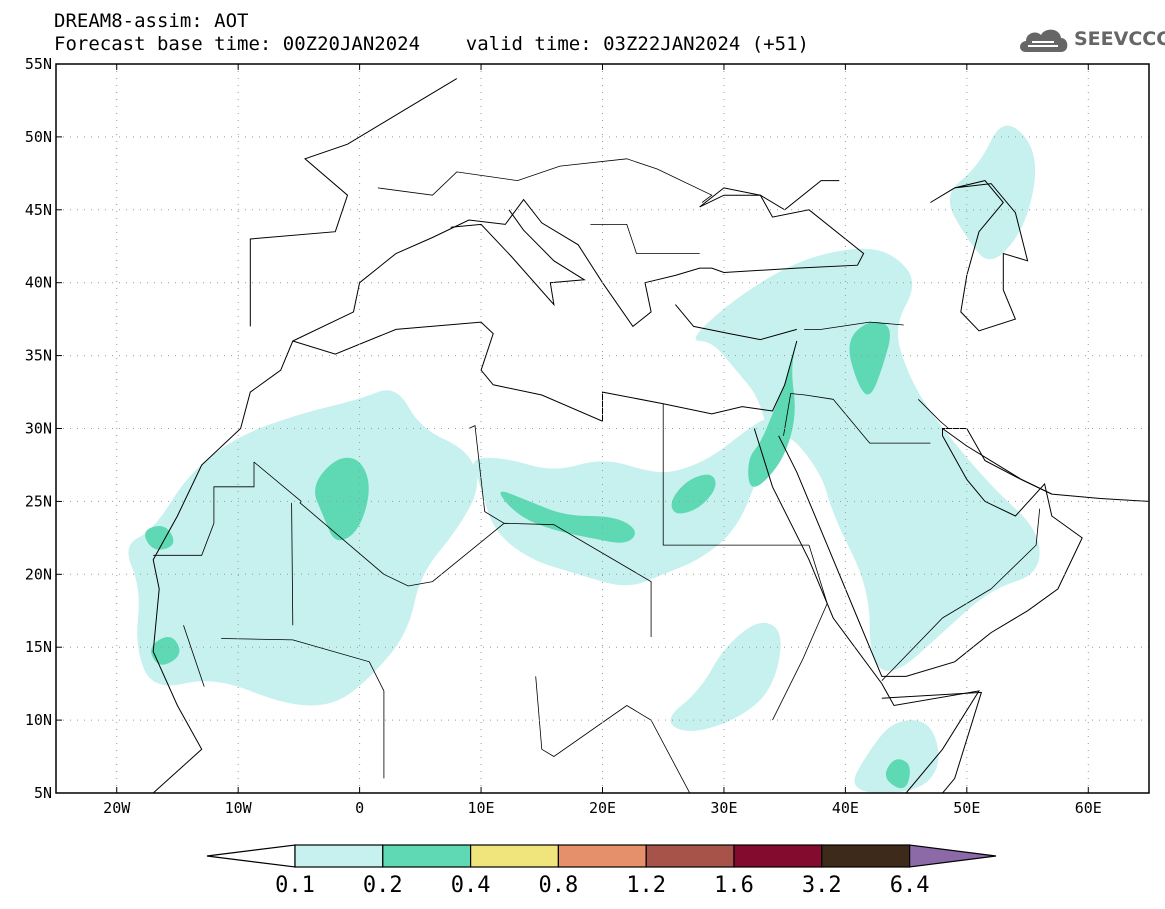 This screenshot has height=909, width=1165. Describe the element at coordinates (771, 418) in the screenshot. I see `aot-region-levant` at that location.